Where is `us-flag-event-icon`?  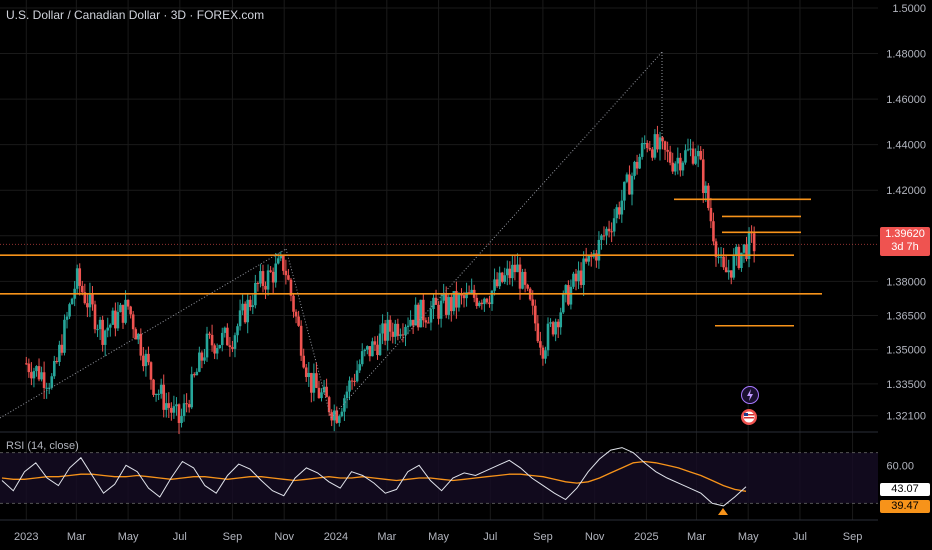 us-flag-event-icon is located at coordinates (749, 417).